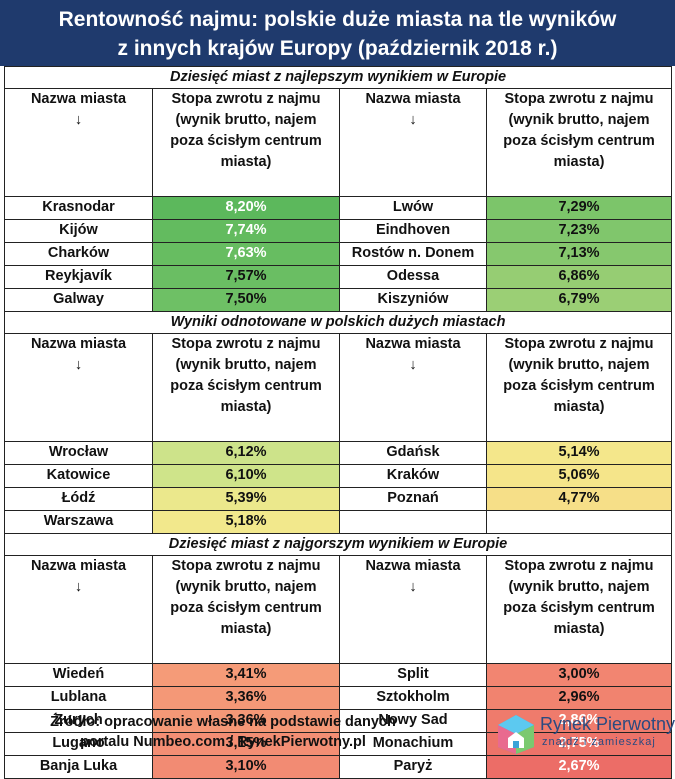 The width and height of the screenshot is (675, 779). Describe the element at coordinates (413, 744) in the screenshot. I see `city-name: Monachium` at that location.